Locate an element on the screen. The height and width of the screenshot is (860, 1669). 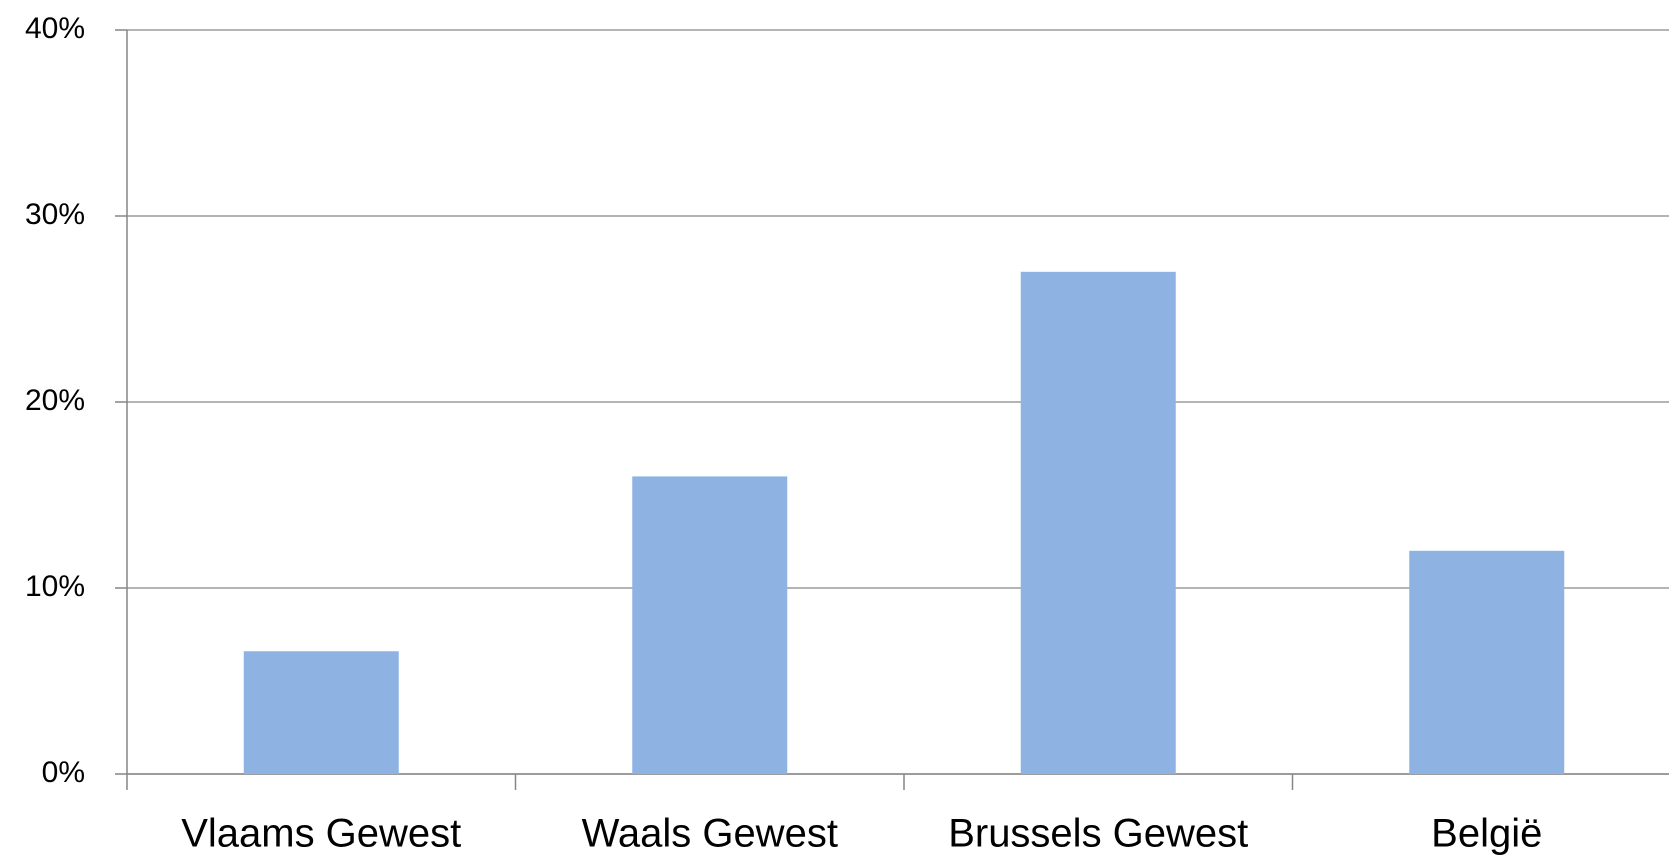
x-tick-label: Brussels Gewest is located at coordinates (1098, 834).